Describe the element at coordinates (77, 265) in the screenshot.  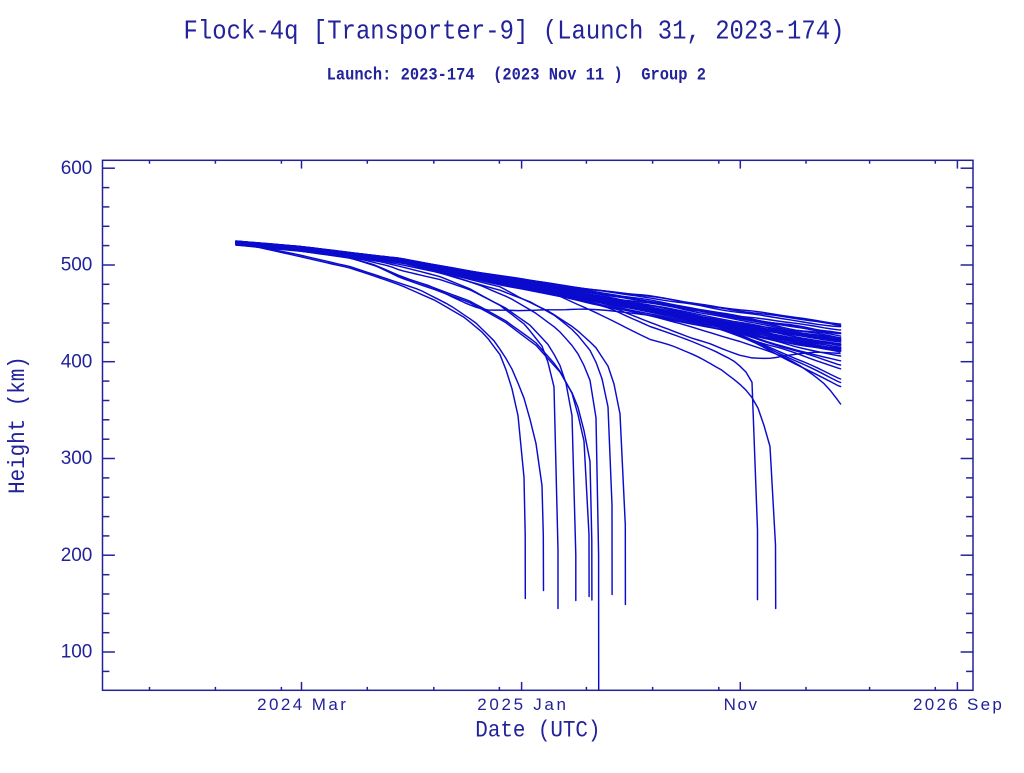
I see `svg-text: 500` at that location.